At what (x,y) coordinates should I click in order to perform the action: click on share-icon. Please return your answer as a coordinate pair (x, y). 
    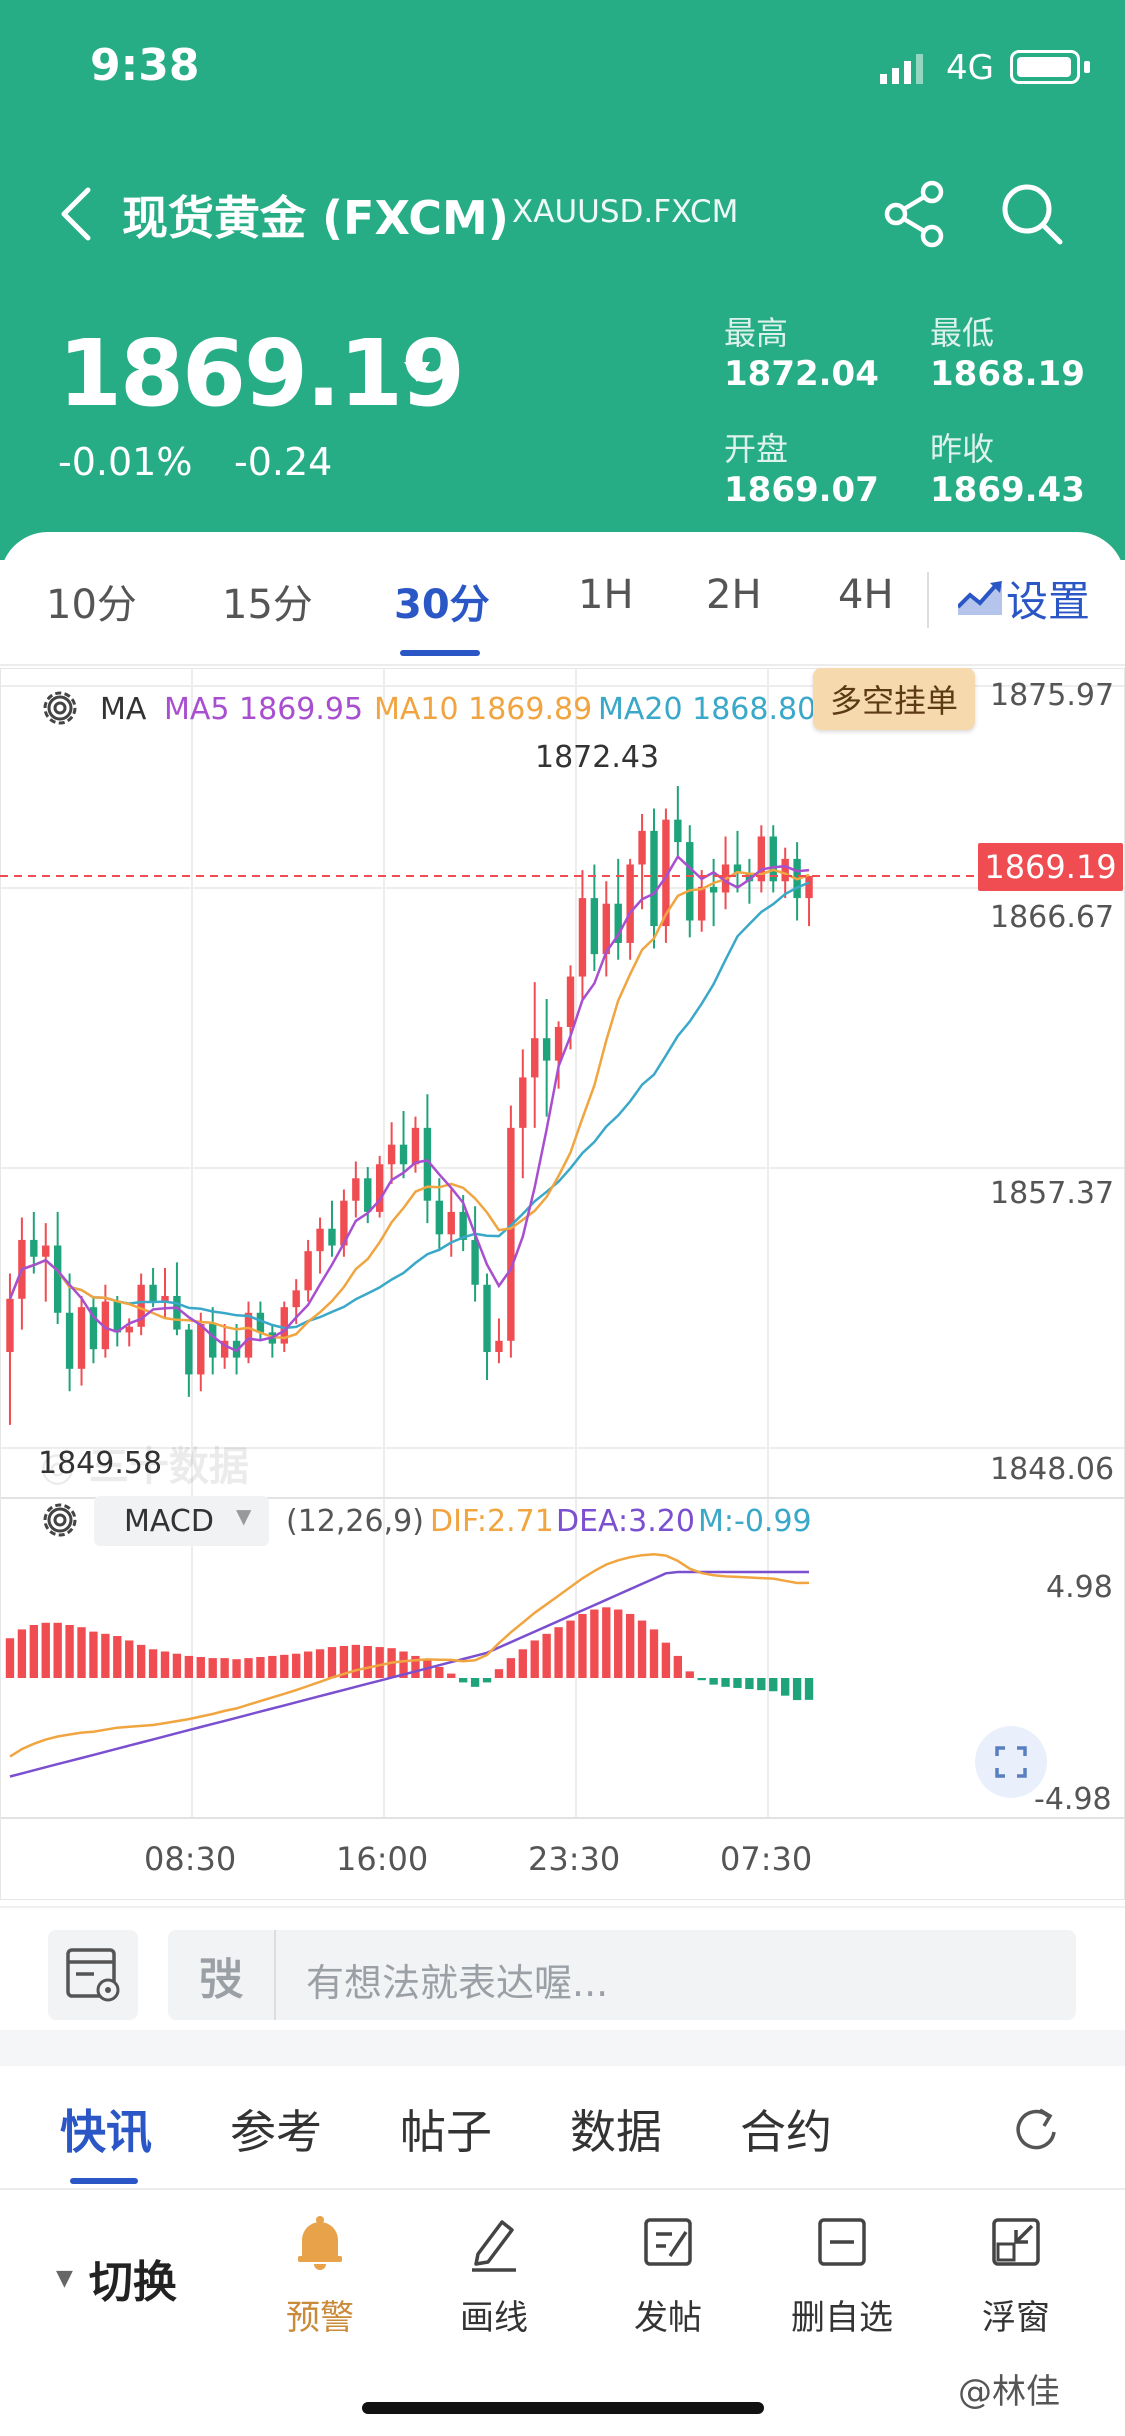
    Looking at the image, I should click on (916, 214).